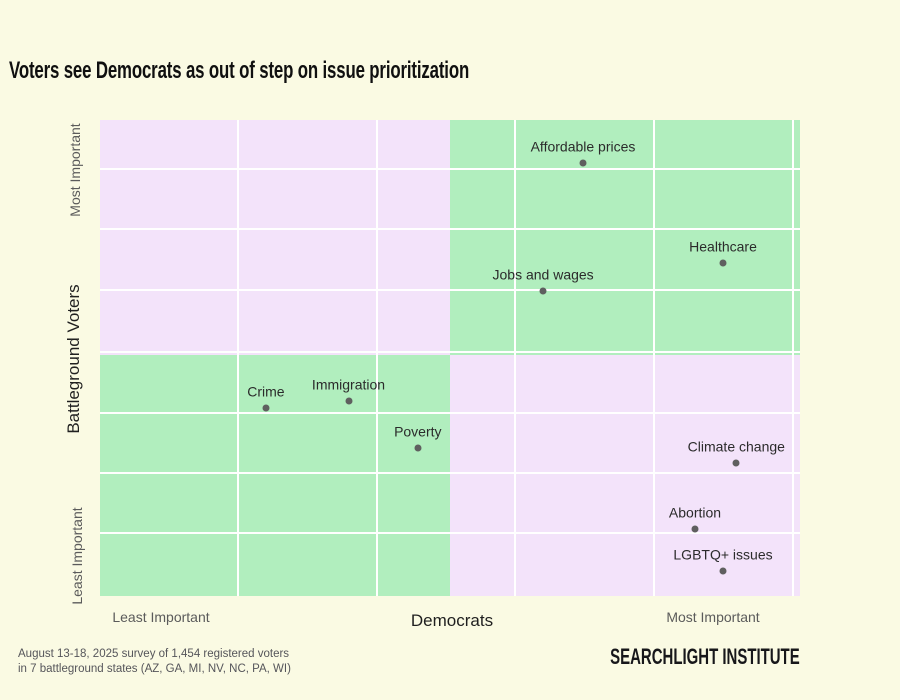 The height and width of the screenshot is (700, 900). Describe the element at coordinates (418, 432) in the screenshot. I see `data-point-label: Poverty` at that location.